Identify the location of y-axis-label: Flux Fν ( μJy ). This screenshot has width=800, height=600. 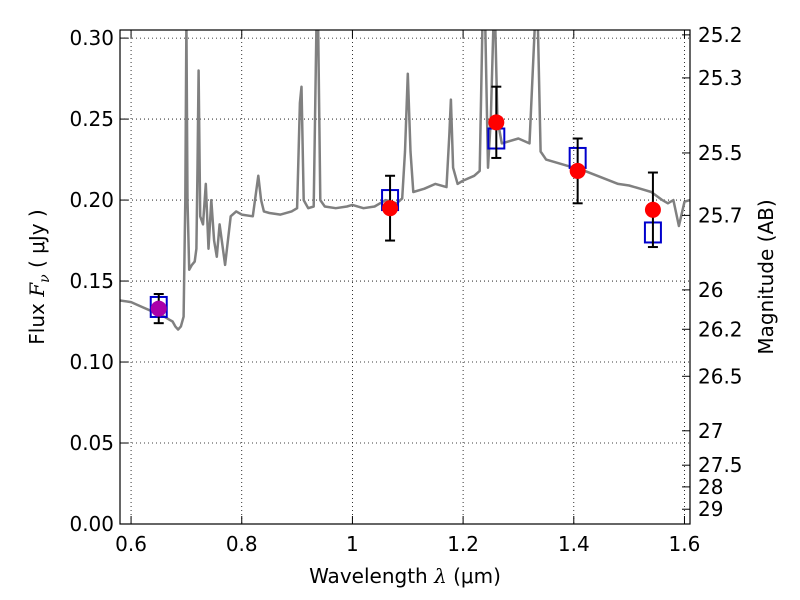
(39, 276).